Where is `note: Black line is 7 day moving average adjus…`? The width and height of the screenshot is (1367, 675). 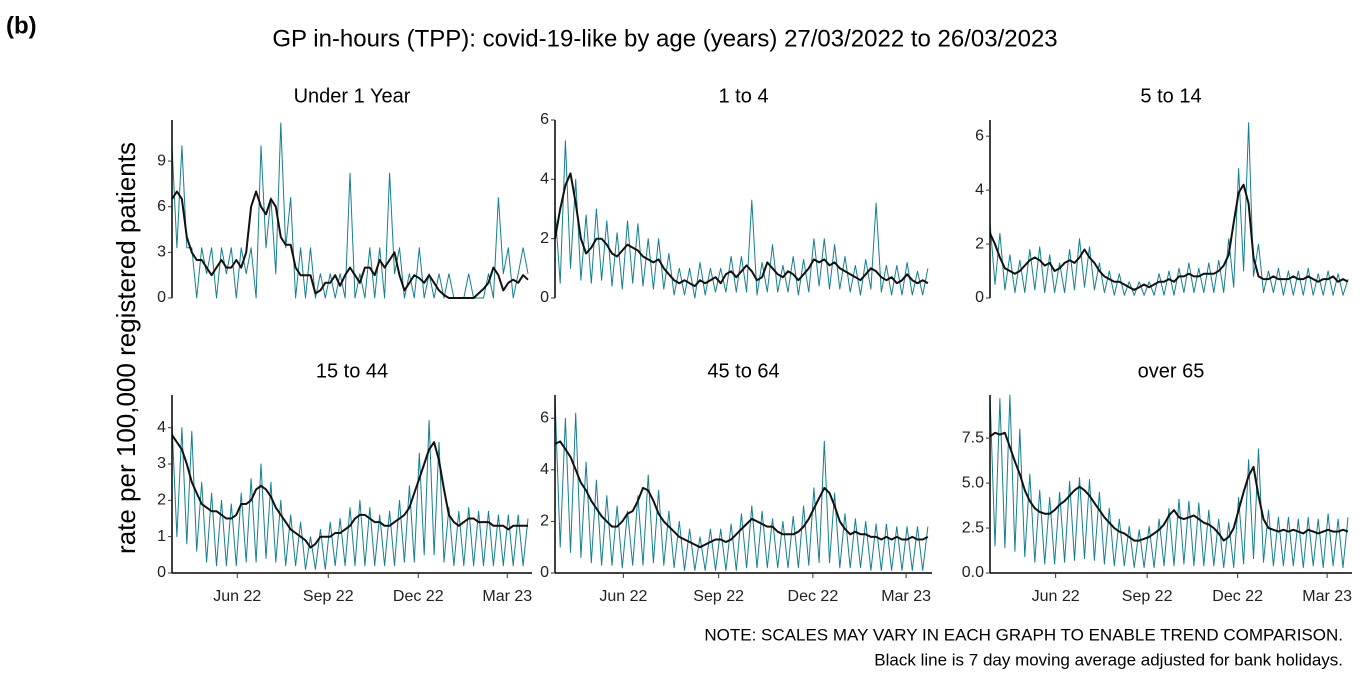 note: Black line is 7 day moving average adjus… is located at coordinates (1108, 659).